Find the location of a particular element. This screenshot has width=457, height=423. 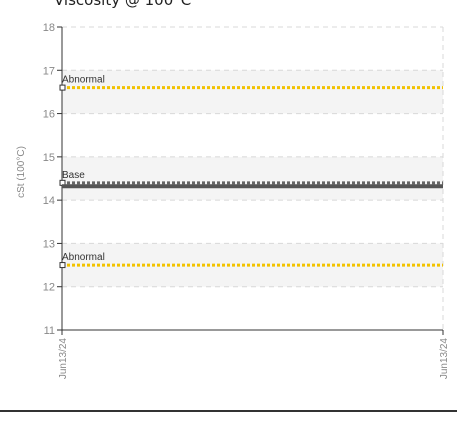

y-tick-label: 15 is located at coordinates (49, 158).